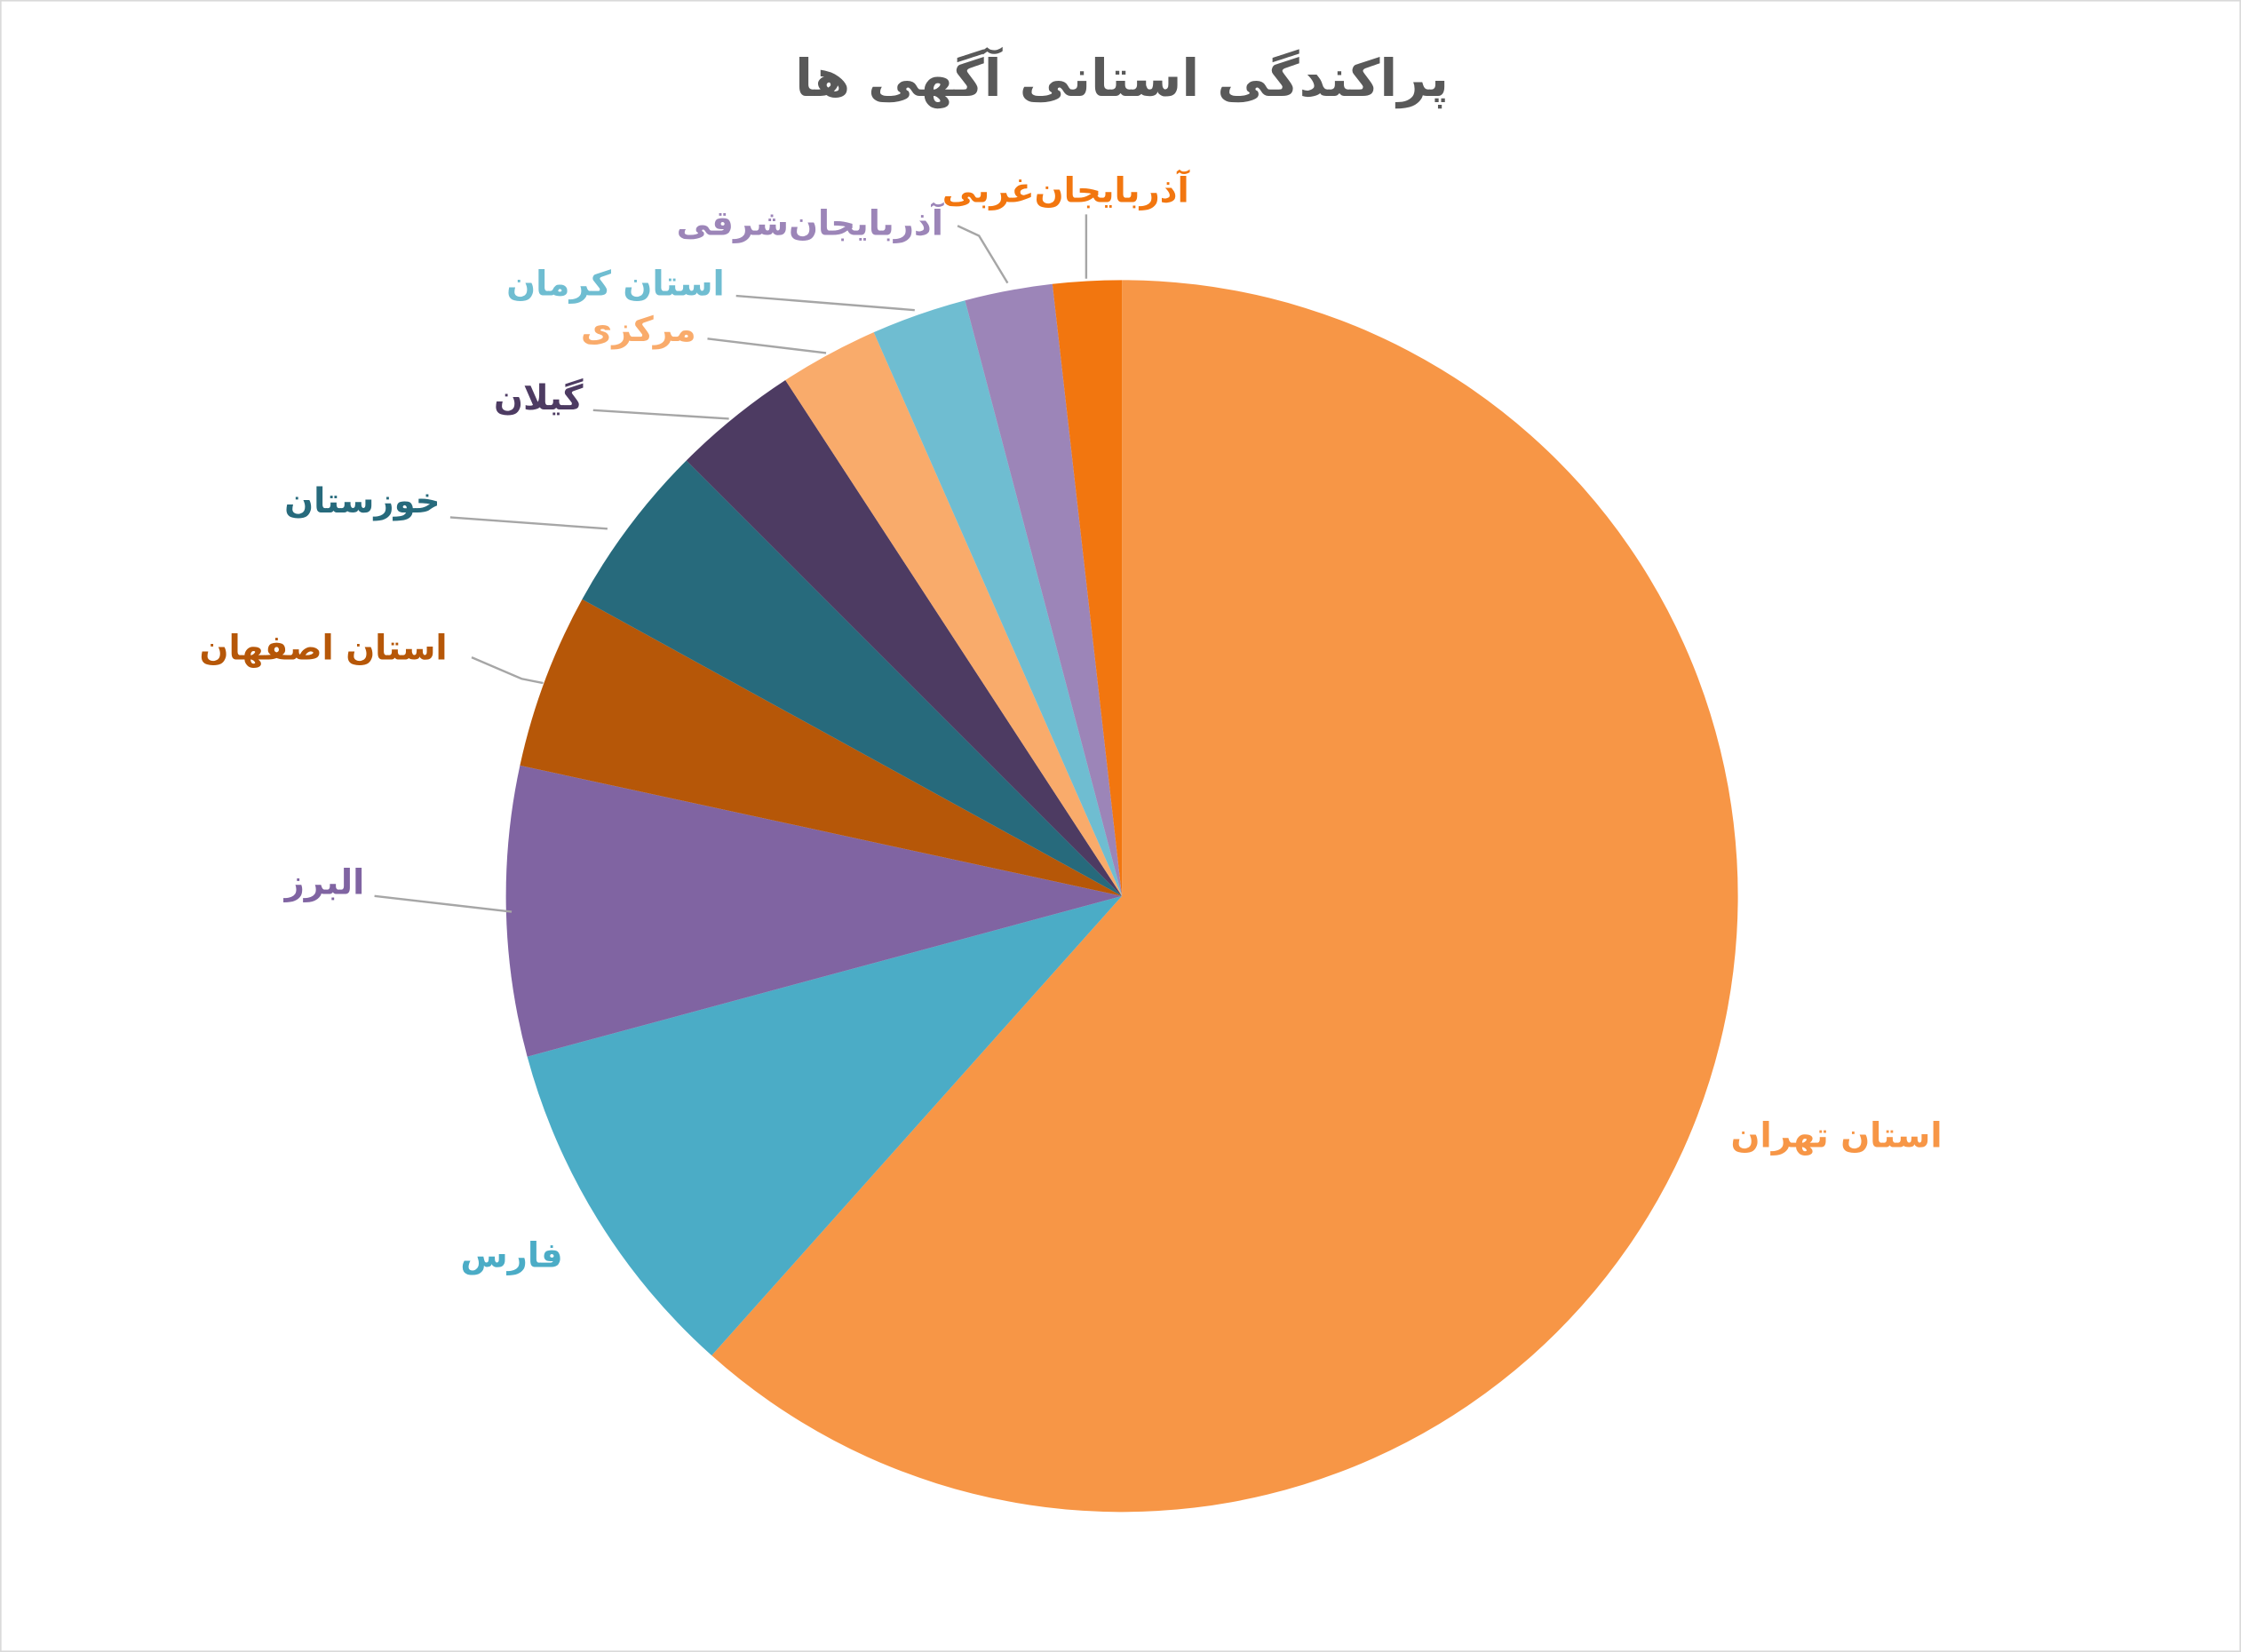  I want to click on slice-label: آذربایجان‌غربی, so click(1066, 190).